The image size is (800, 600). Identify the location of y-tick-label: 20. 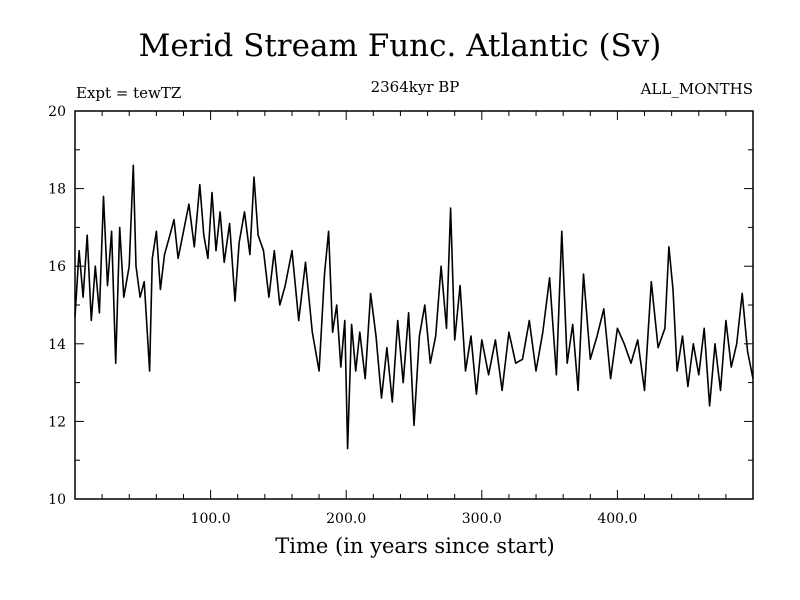
(57, 112).